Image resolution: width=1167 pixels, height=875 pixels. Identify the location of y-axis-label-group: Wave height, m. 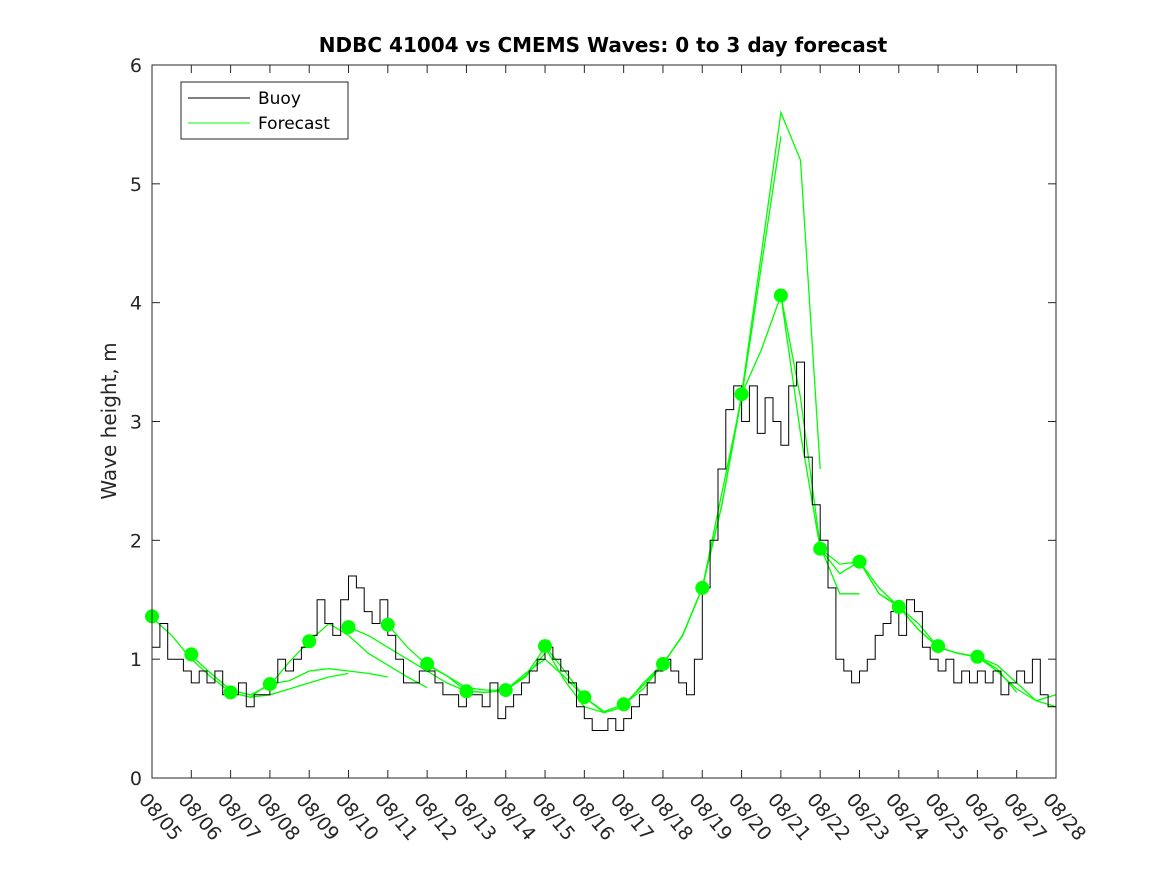
(109, 420).